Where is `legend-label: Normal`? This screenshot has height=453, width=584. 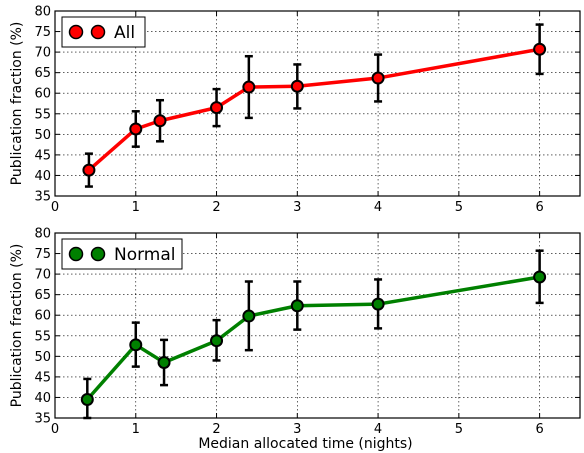 legend-label: Normal is located at coordinates (145, 255).